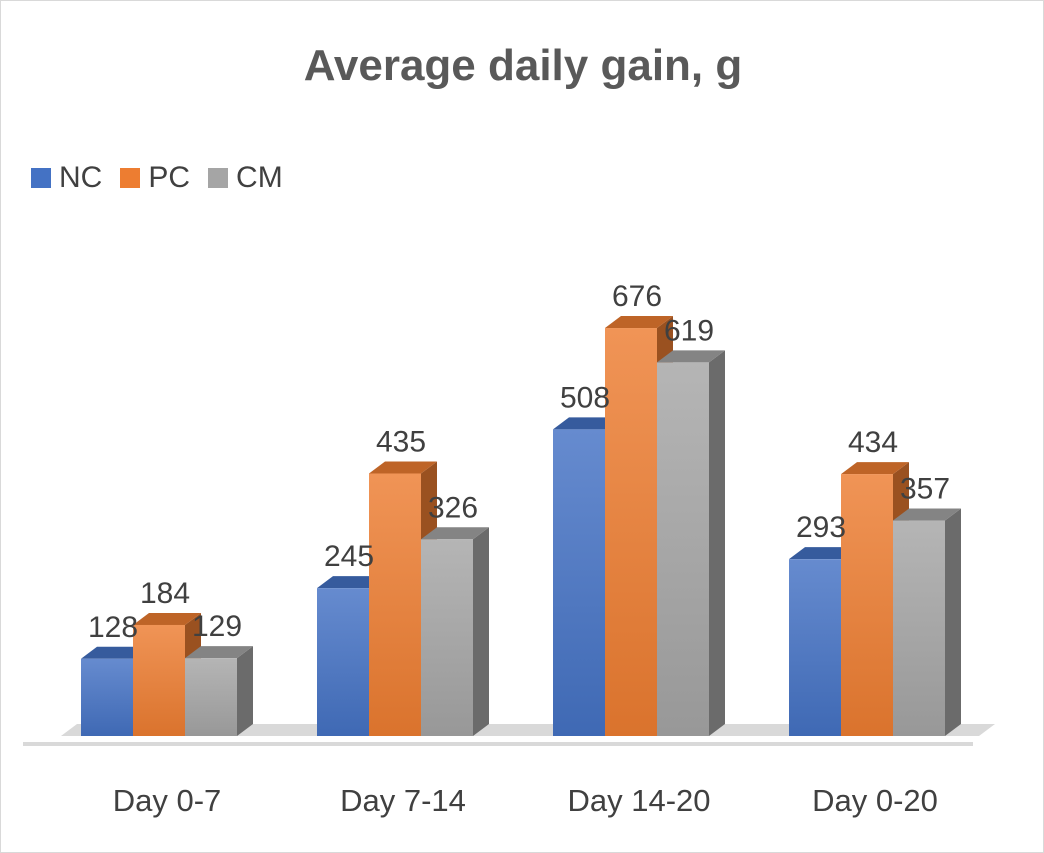 The image size is (1044, 853). What do you see at coordinates (165, 593) in the screenshot?
I see `data-label-pc-0: 184` at bounding box center [165, 593].